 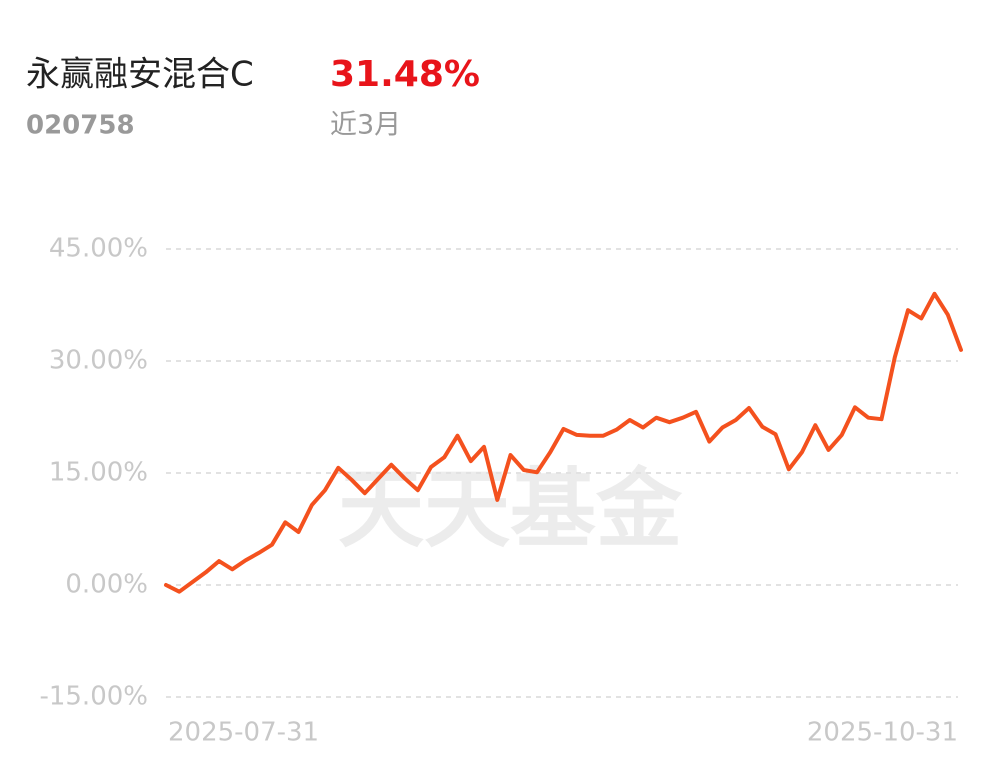 I want to click on watermark: 天天基金, so click(x=510, y=509).